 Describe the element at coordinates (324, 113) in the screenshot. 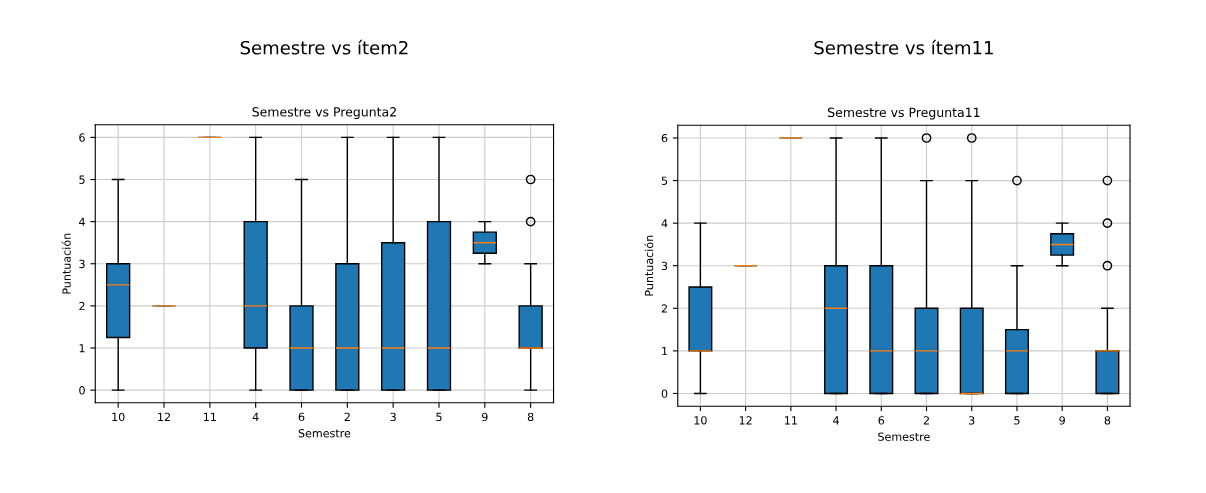

I see `chart-subtitle: Semestre vs Pregunta2` at that location.